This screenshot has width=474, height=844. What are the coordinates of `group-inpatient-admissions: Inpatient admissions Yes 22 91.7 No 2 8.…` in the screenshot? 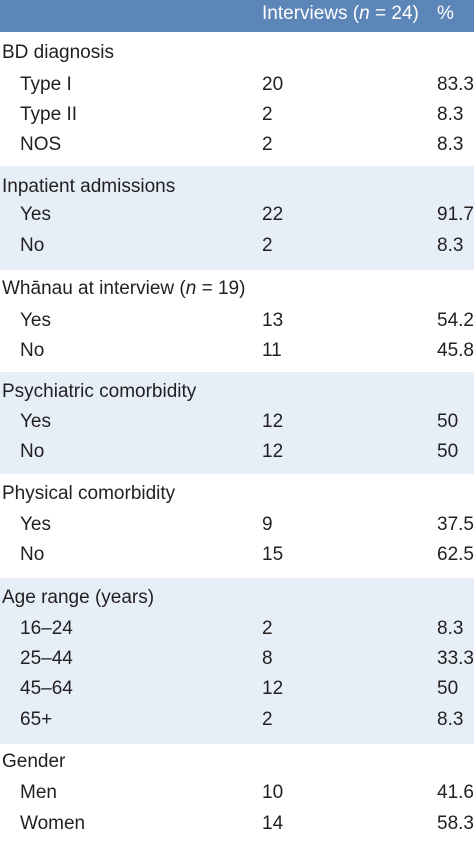 It's located at (237, 218).